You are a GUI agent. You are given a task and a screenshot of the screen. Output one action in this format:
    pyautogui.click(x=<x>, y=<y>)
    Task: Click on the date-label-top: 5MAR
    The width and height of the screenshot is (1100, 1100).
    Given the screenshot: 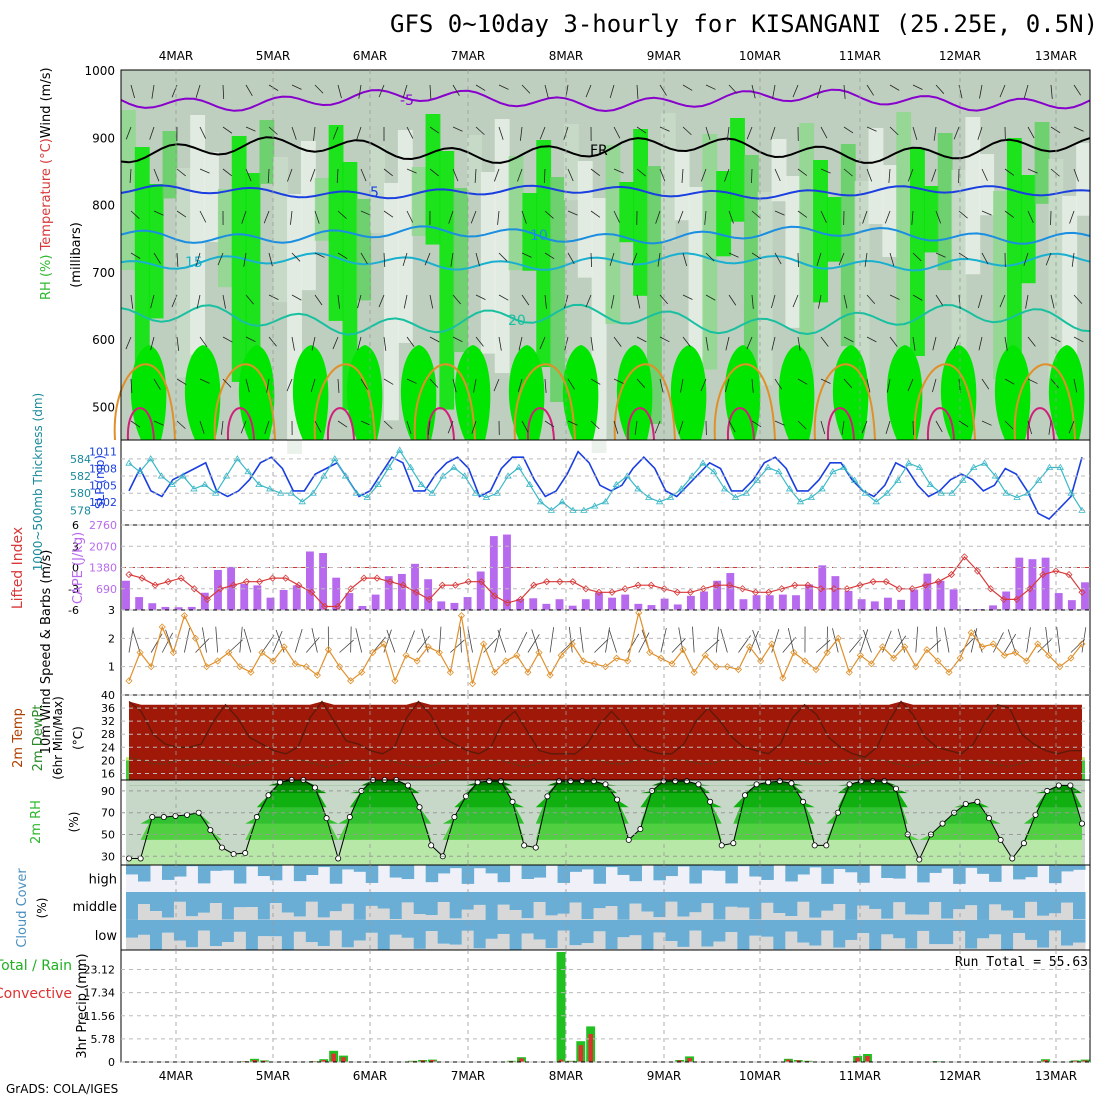 What is the action you would take?
    pyautogui.click(x=273, y=56)
    